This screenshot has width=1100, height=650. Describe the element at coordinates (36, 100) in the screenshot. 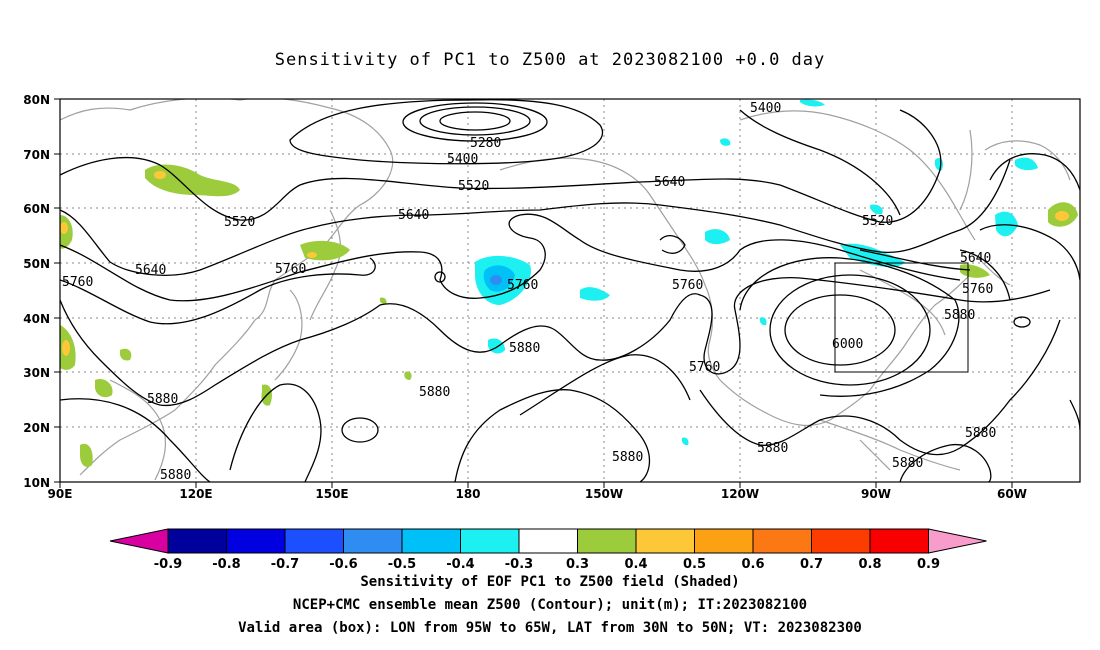

I see `lat-label: 80N` at that location.